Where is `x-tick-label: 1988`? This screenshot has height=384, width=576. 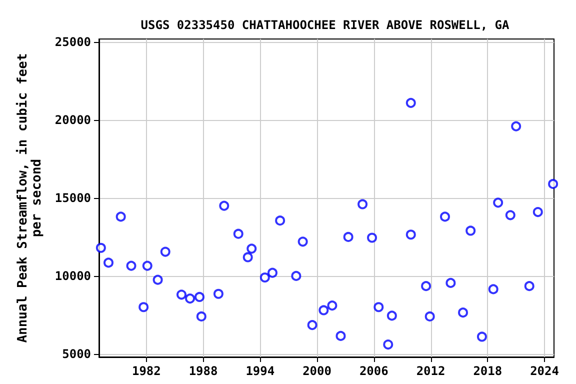 x-tick-label: 1988 is located at coordinates (203, 371).